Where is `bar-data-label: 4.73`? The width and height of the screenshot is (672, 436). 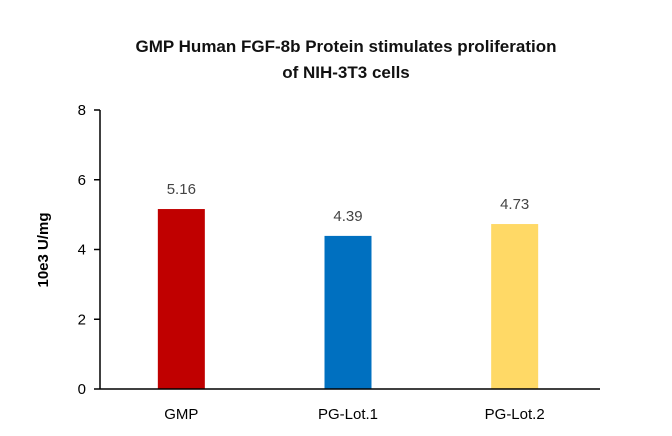
bar-data-label: 4.73 is located at coordinates (514, 204).